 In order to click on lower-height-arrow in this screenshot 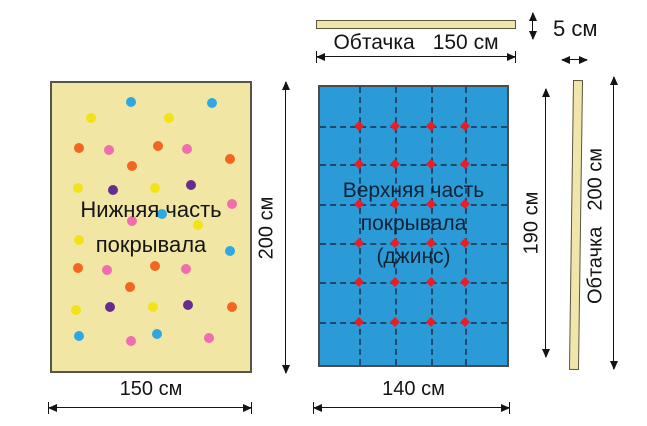, I will do `click(286, 227)`.